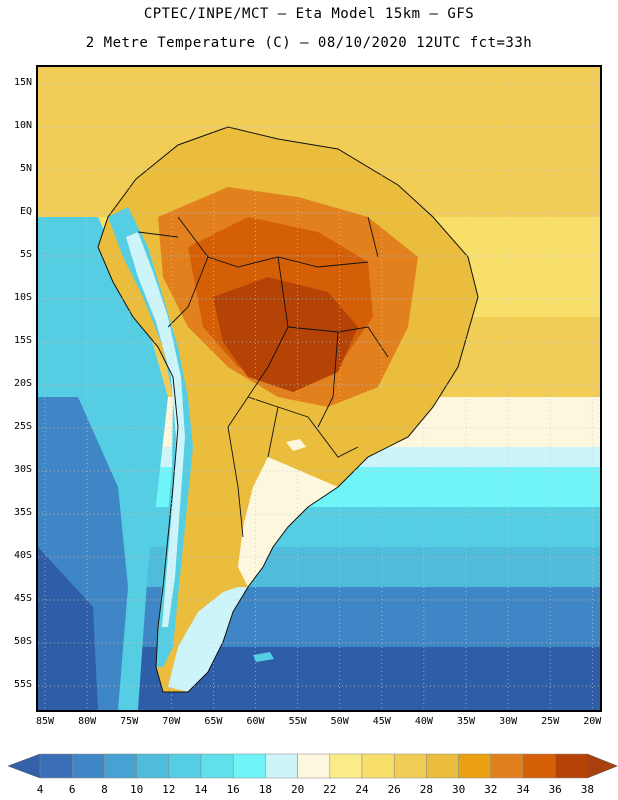 This screenshot has width=618, height=800. Describe the element at coordinates (297, 789) in the screenshot. I see `colorbar-label: 20` at that location.